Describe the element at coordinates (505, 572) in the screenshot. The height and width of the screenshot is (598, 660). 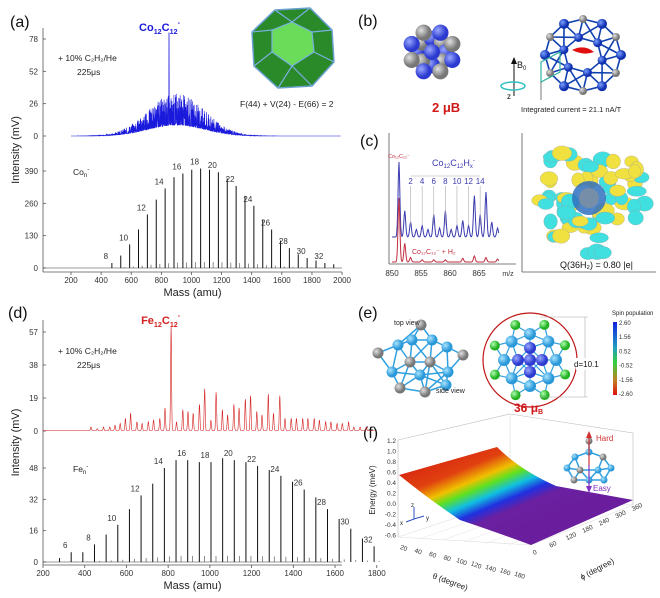
I see `theta-tick-label: 160` at that location.